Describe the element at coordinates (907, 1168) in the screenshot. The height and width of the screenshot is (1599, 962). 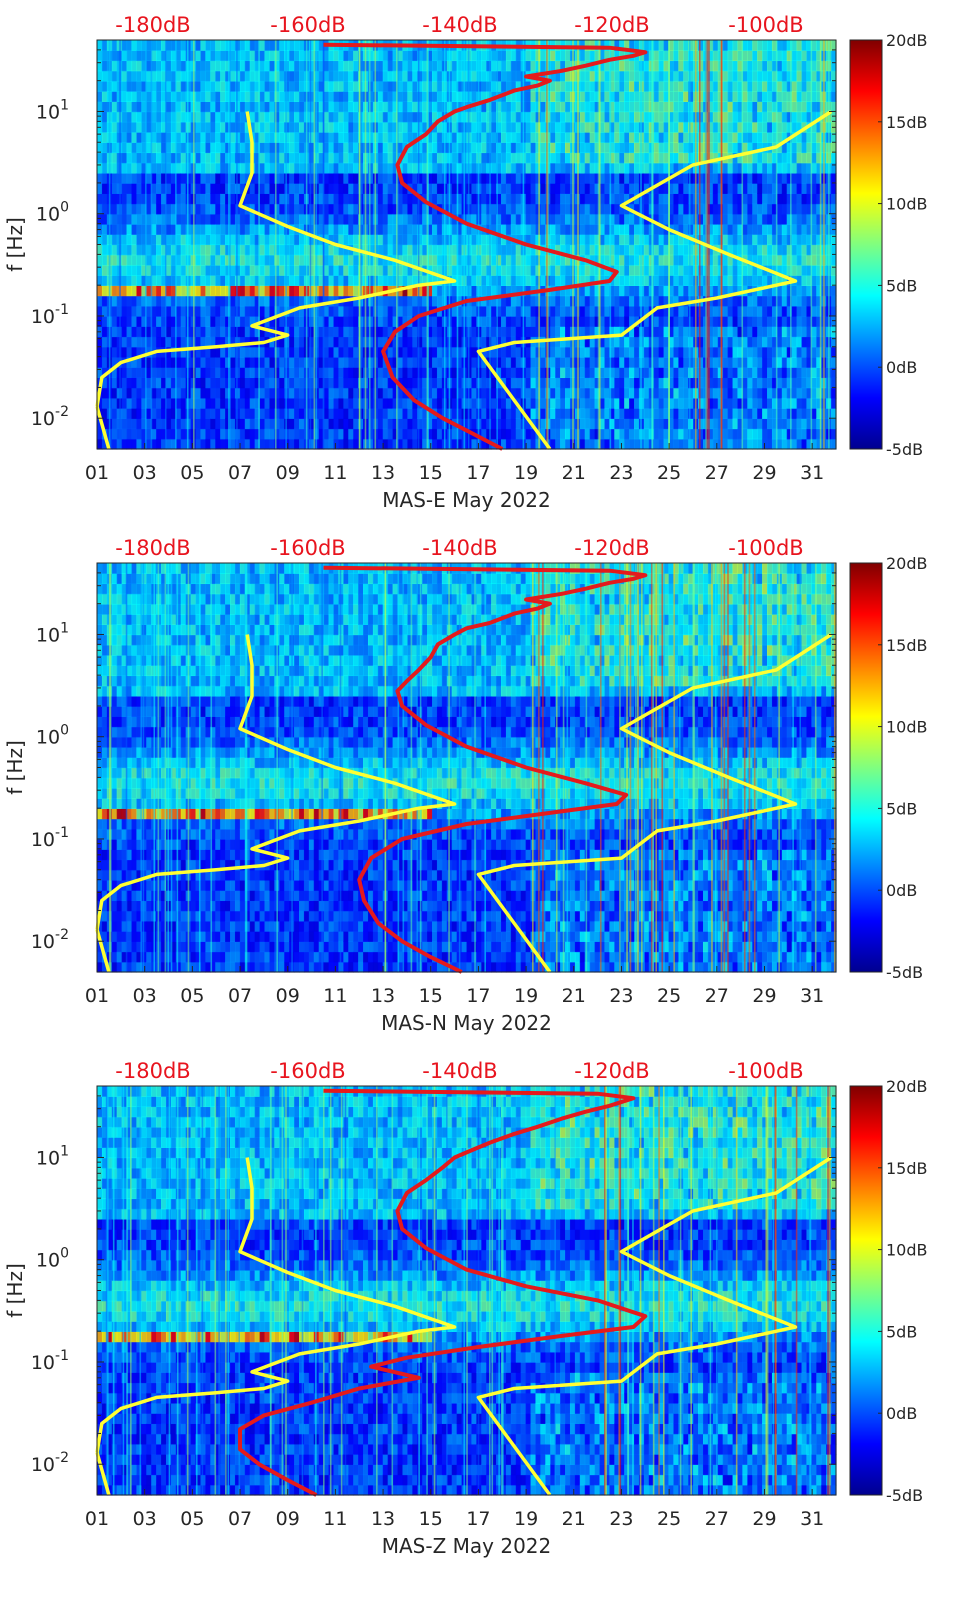
I see `colorbar-tick-label: 15dB` at that location.